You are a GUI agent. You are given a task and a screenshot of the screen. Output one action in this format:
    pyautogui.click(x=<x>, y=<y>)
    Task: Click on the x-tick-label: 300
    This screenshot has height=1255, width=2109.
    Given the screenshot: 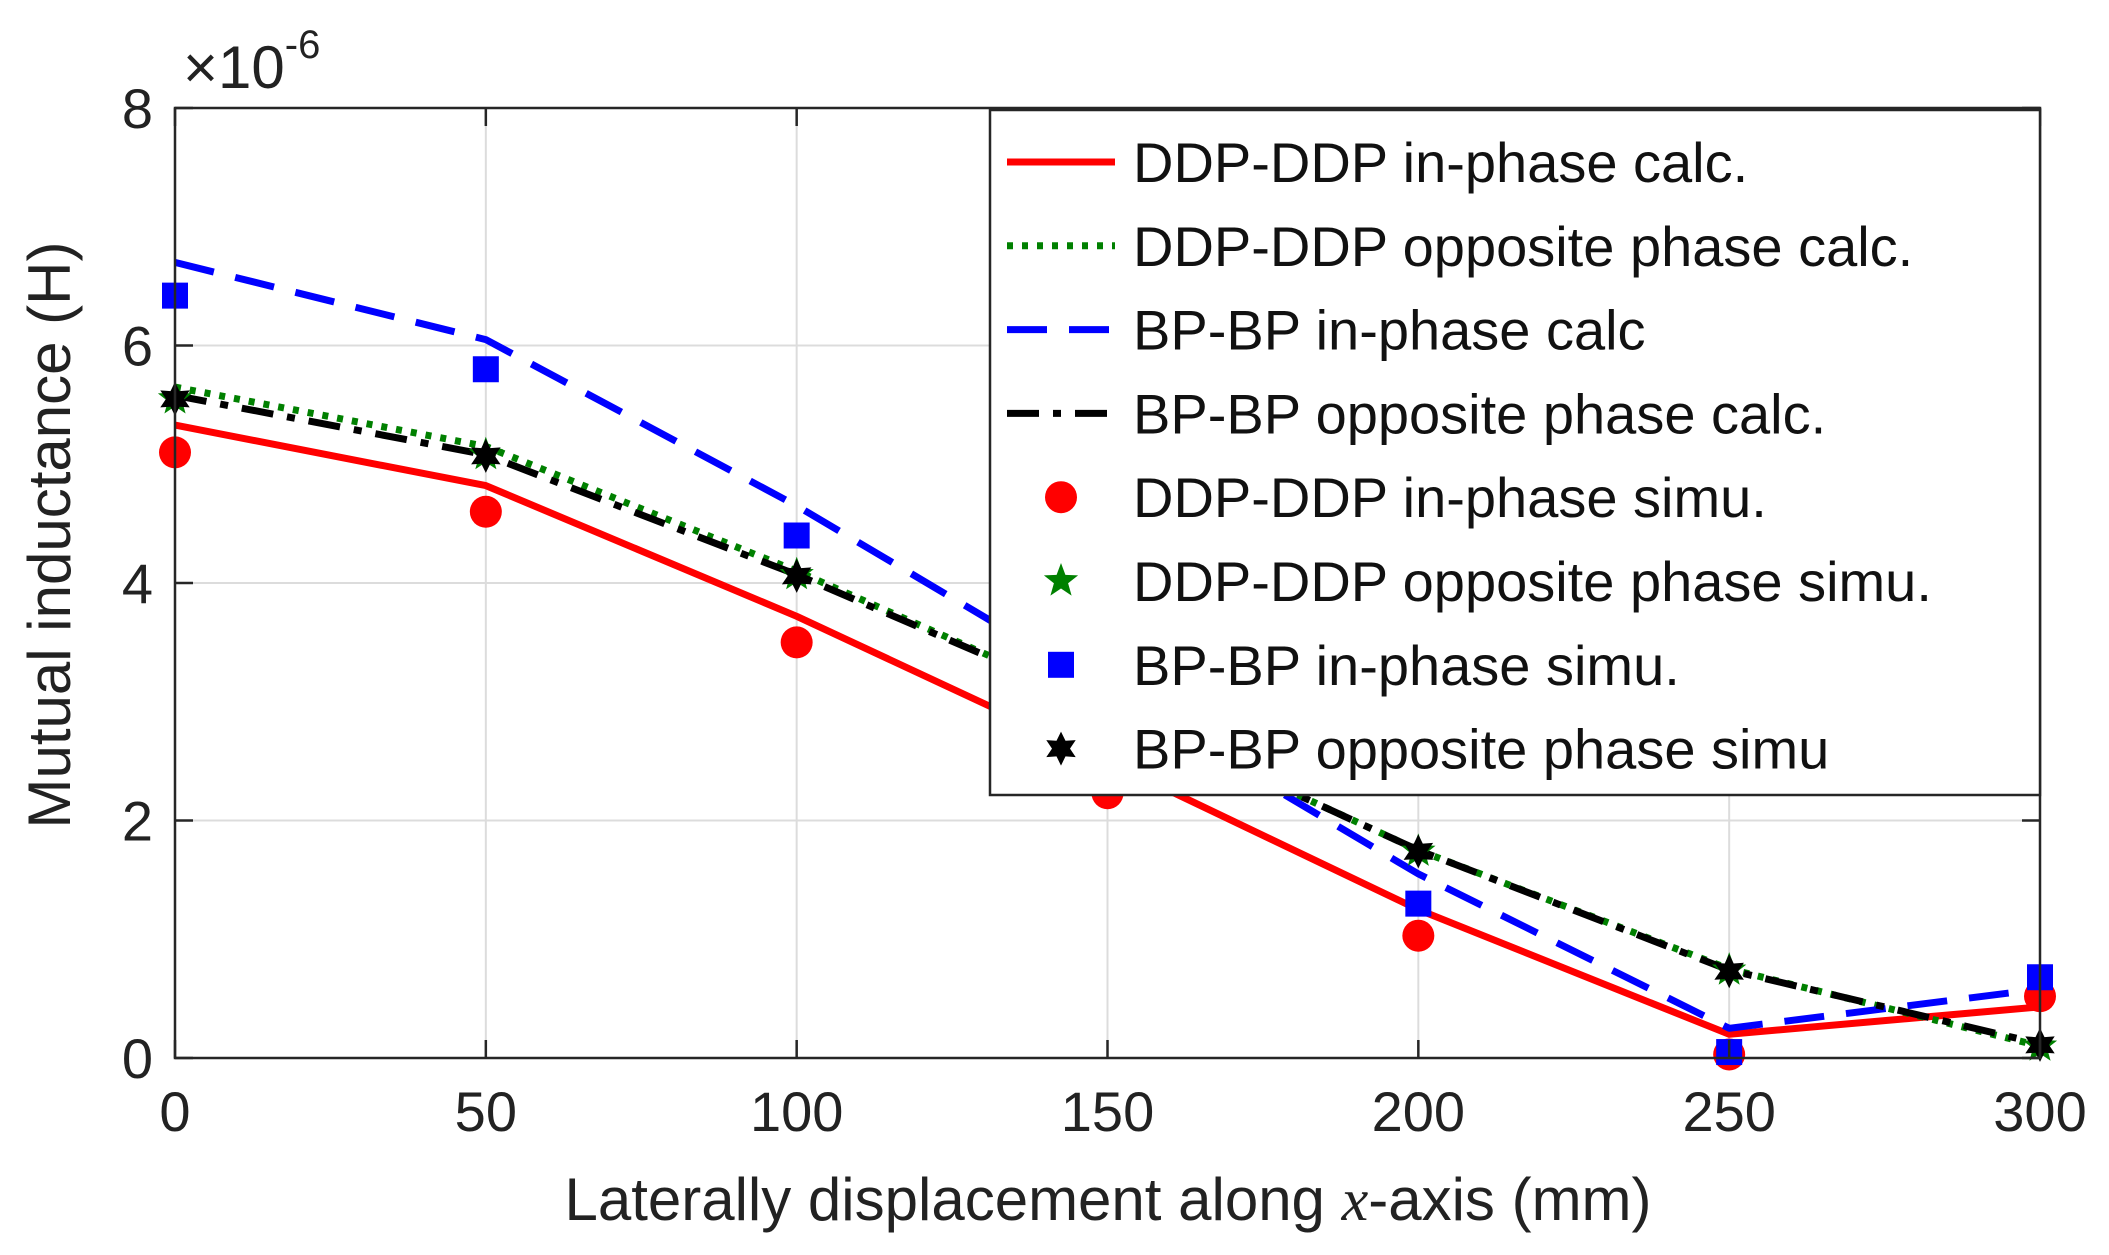 What is the action you would take?
    pyautogui.click(x=2039, y=1111)
    